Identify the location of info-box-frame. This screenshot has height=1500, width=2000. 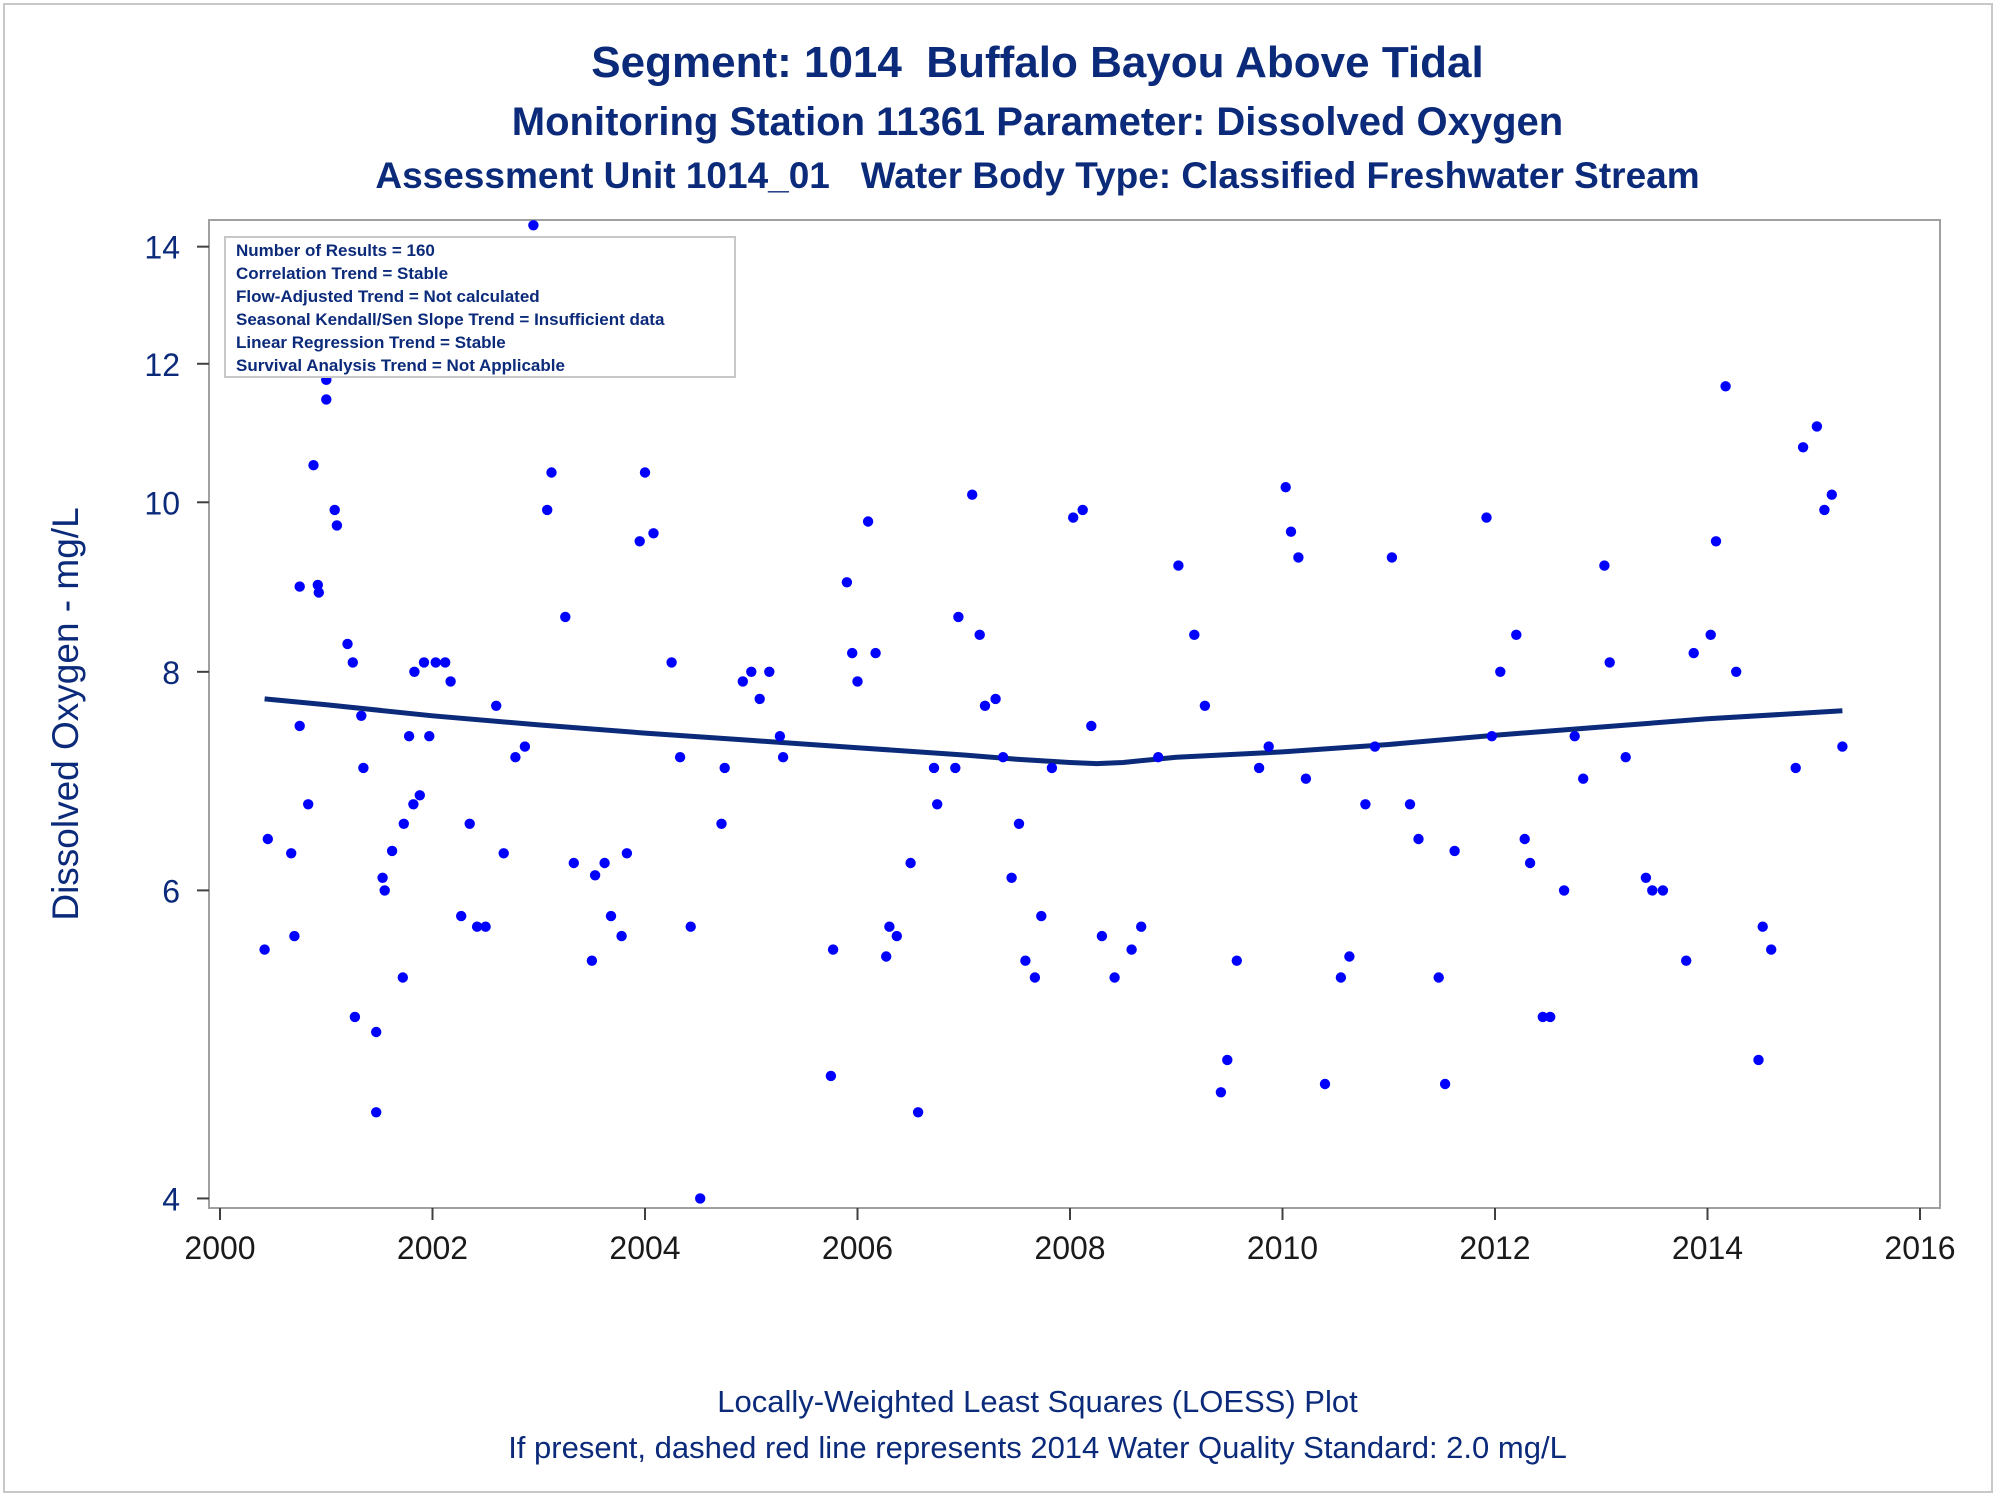
(480, 307).